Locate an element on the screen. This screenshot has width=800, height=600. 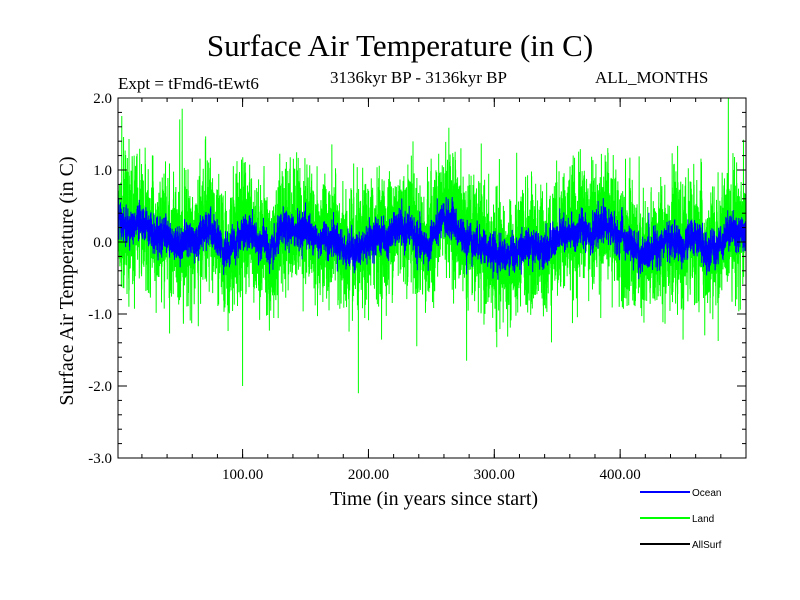
series-line-ocean is located at coordinates (432, 224).